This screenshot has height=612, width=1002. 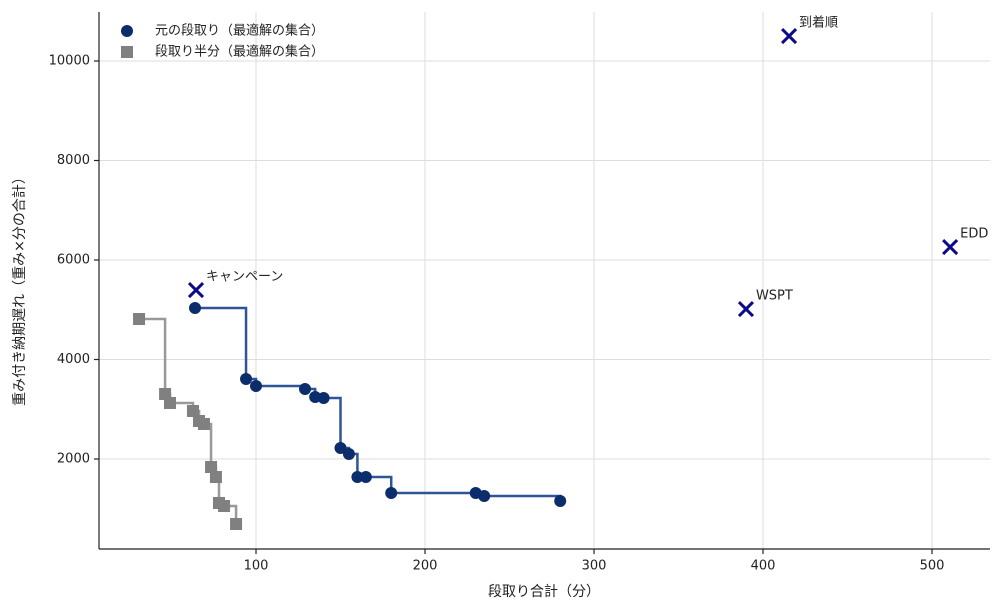 I want to click on annotation-label: 到着順, so click(x=818, y=23).